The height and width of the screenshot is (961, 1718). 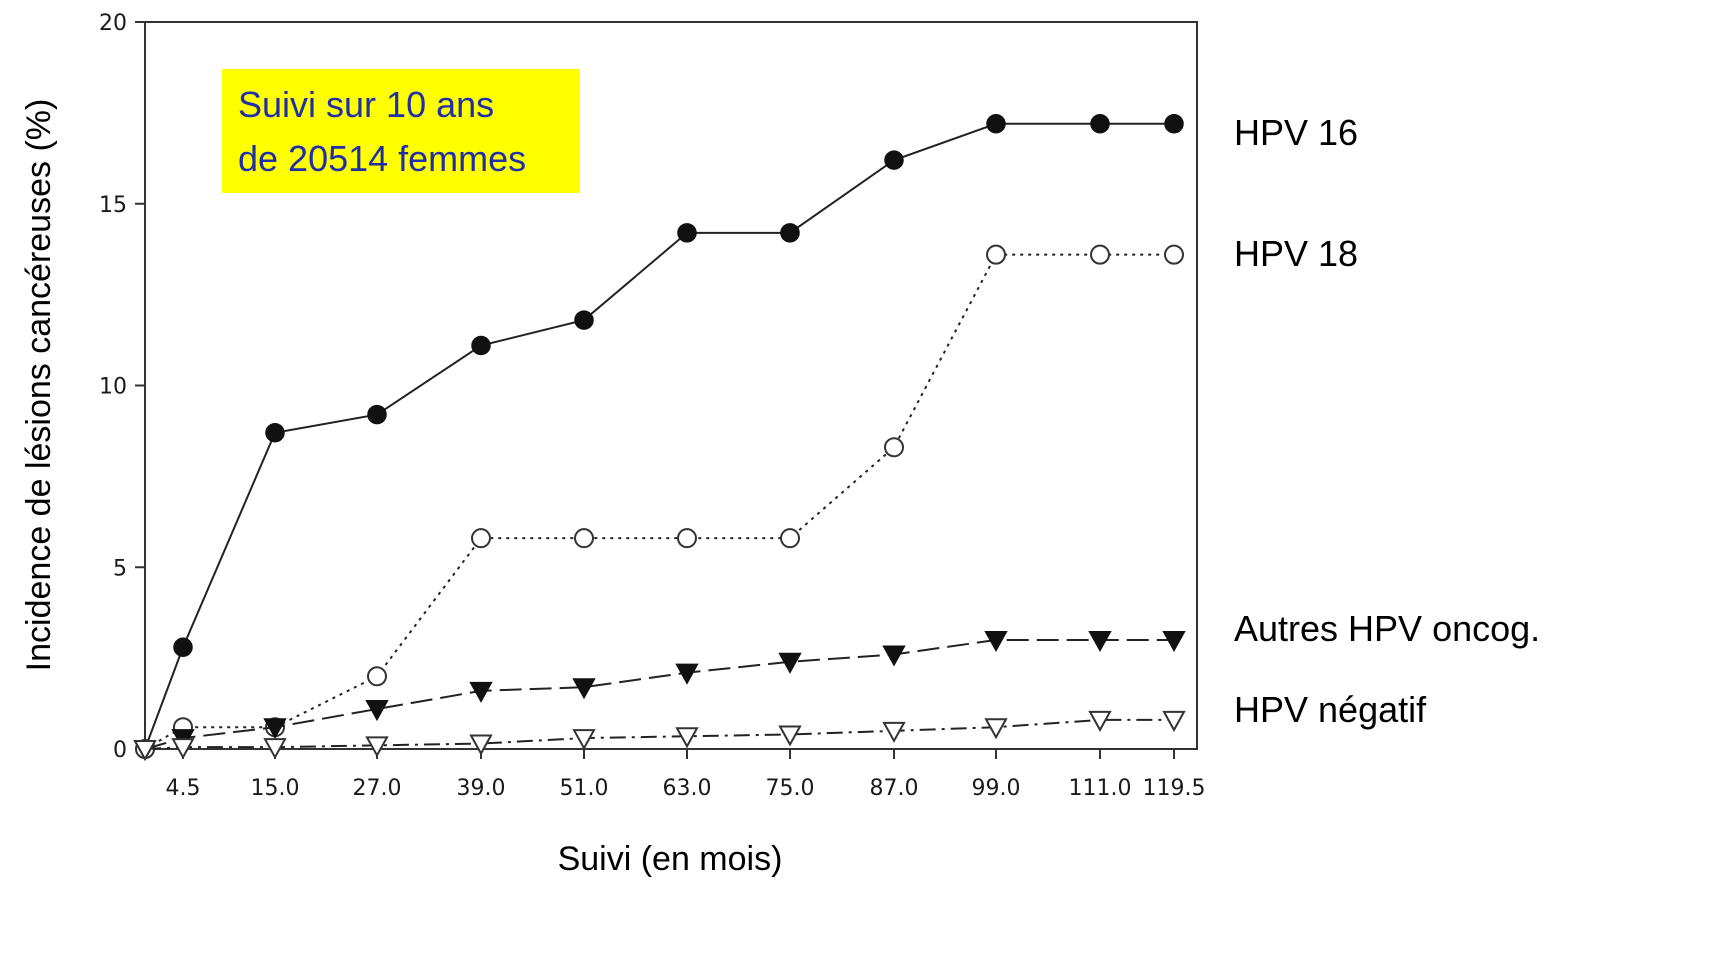 What do you see at coordinates (481, 788) in the screenshot?
I see `x-tick-label: 39.0` at bounding box center [481, 788].